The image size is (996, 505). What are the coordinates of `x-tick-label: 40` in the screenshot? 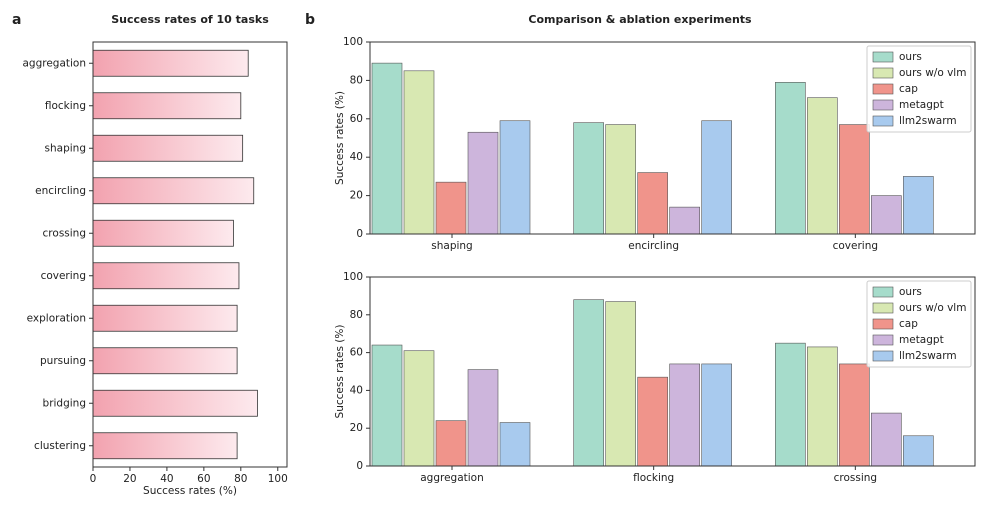 It's located at (166, 479).